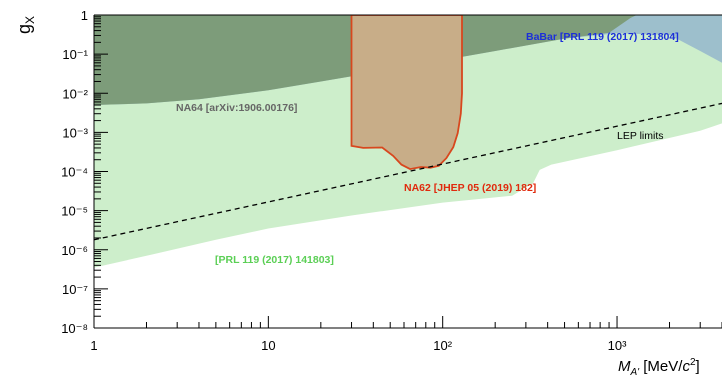  I want to click on y-axis-title: gX, so click(25, 25).